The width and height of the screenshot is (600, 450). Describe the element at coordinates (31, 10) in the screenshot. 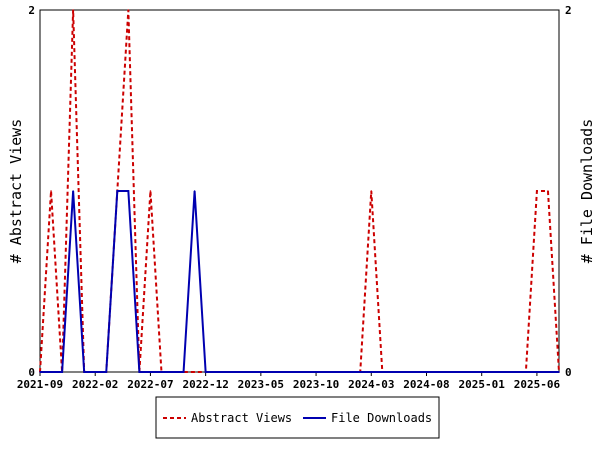

I see `y-left-tick-max: 2` at that location.